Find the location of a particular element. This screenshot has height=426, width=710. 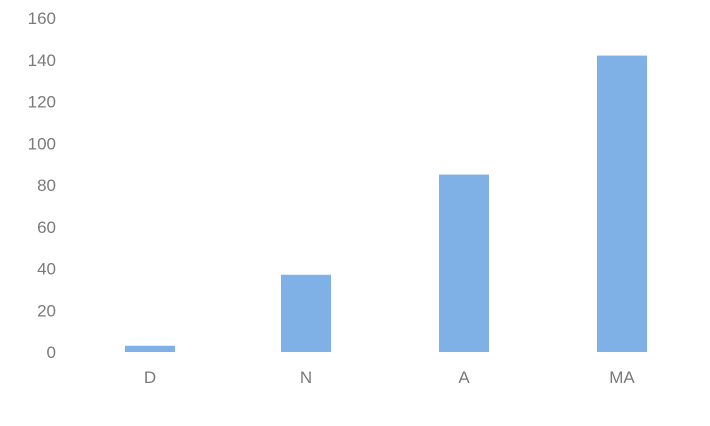

y-tick-label: 140 is located at coordinates (42, 60).